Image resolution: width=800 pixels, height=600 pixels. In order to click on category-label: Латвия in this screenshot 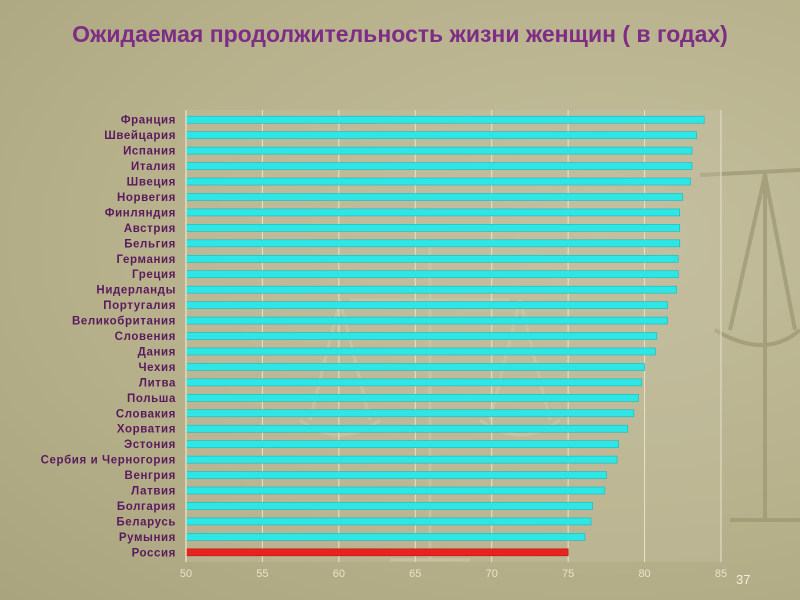, I will do `click(153, 492)`.